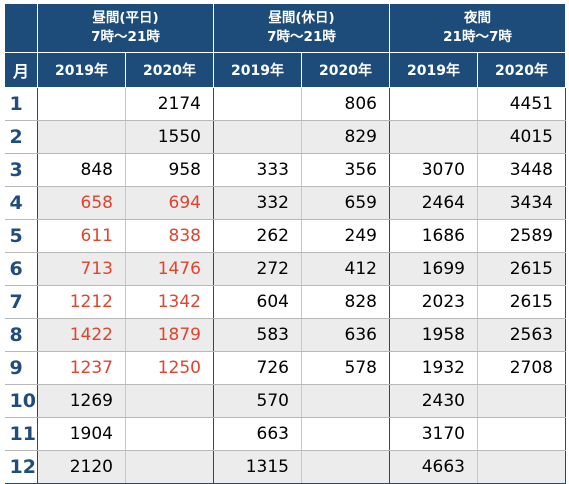 Image resolution: width=569 pixels, height=484 pixels. Describe the element at coordinates (21, 269) in the screenshot. I see `month-cell: 6` at that location.